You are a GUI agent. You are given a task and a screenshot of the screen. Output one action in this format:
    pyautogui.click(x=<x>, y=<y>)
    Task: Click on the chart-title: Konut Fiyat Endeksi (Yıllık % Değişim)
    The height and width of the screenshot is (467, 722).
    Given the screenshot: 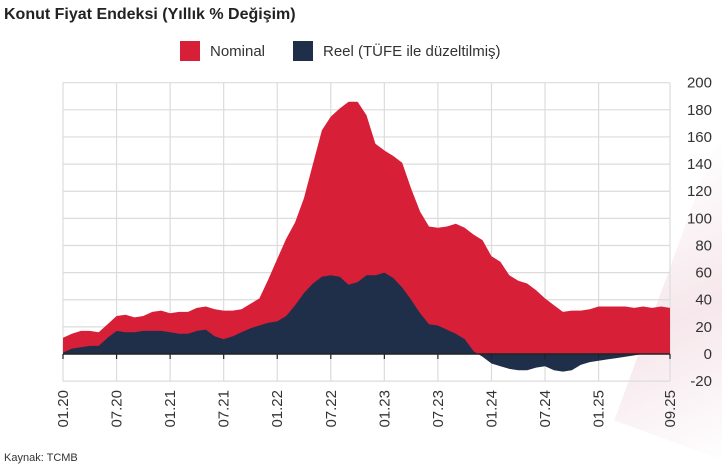 What is the action you would take?
    pyautogui.click(x=150, y=14)
    